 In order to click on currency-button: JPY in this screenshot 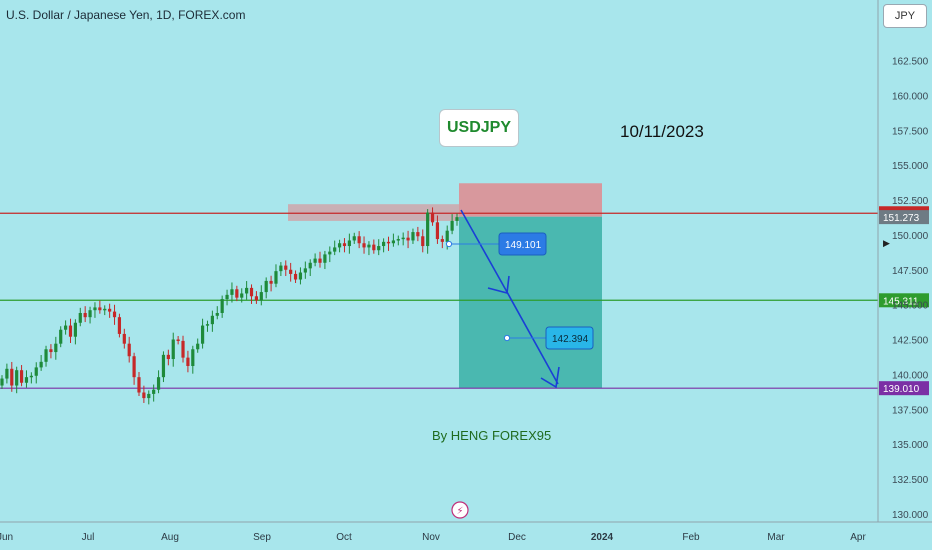, I will do `click(905, 16)`.